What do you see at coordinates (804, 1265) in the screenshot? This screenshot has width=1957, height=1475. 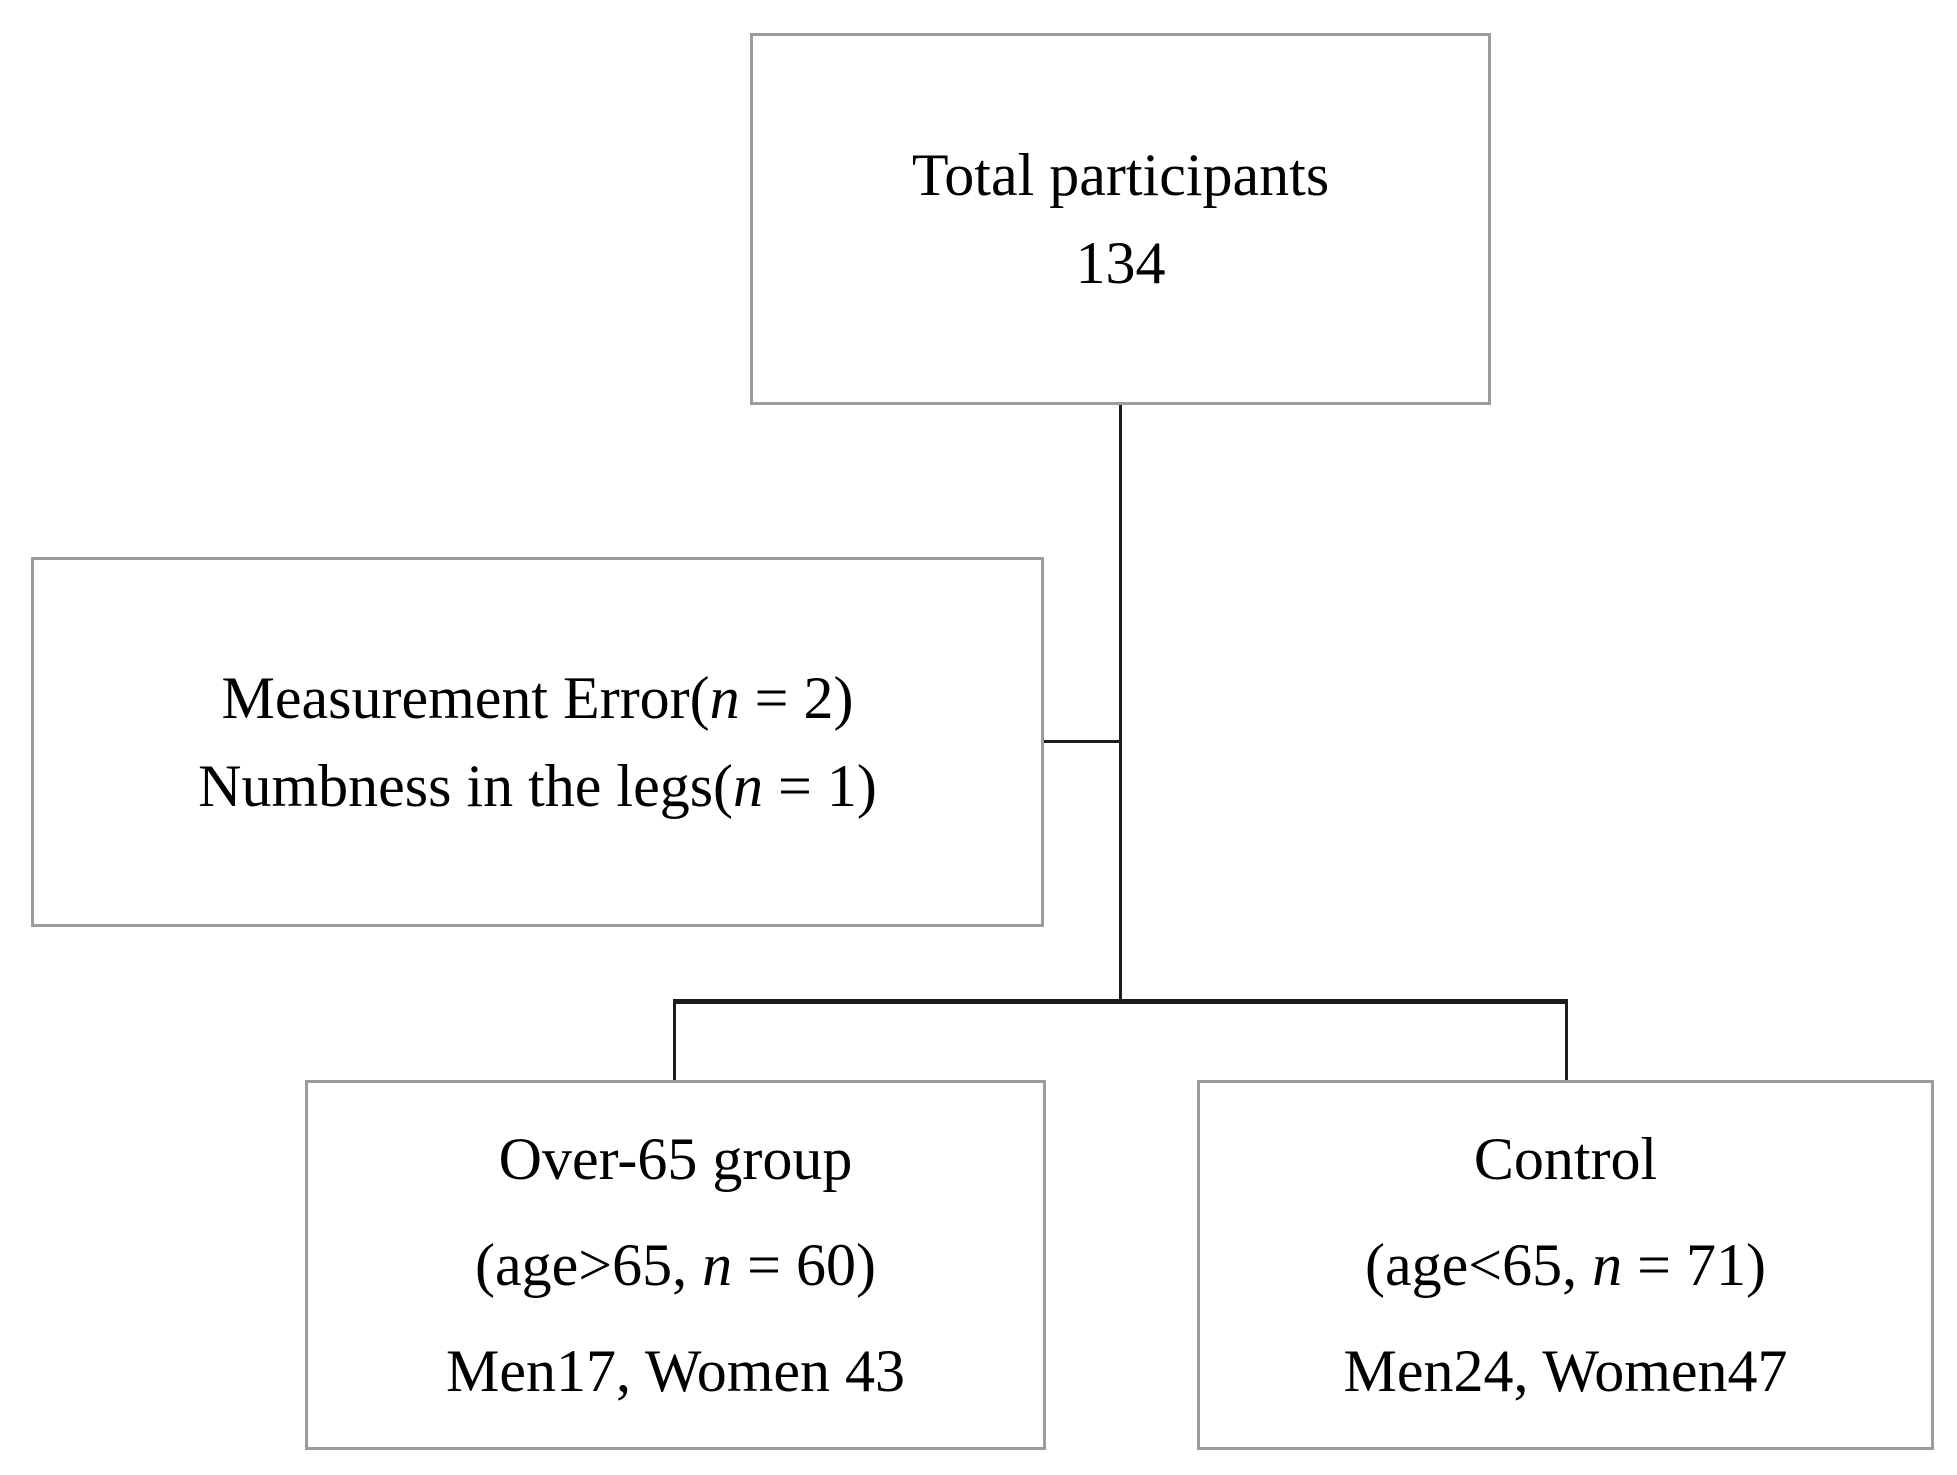 I see `text-segment: = 60)` at bounding box center [804, 1265].